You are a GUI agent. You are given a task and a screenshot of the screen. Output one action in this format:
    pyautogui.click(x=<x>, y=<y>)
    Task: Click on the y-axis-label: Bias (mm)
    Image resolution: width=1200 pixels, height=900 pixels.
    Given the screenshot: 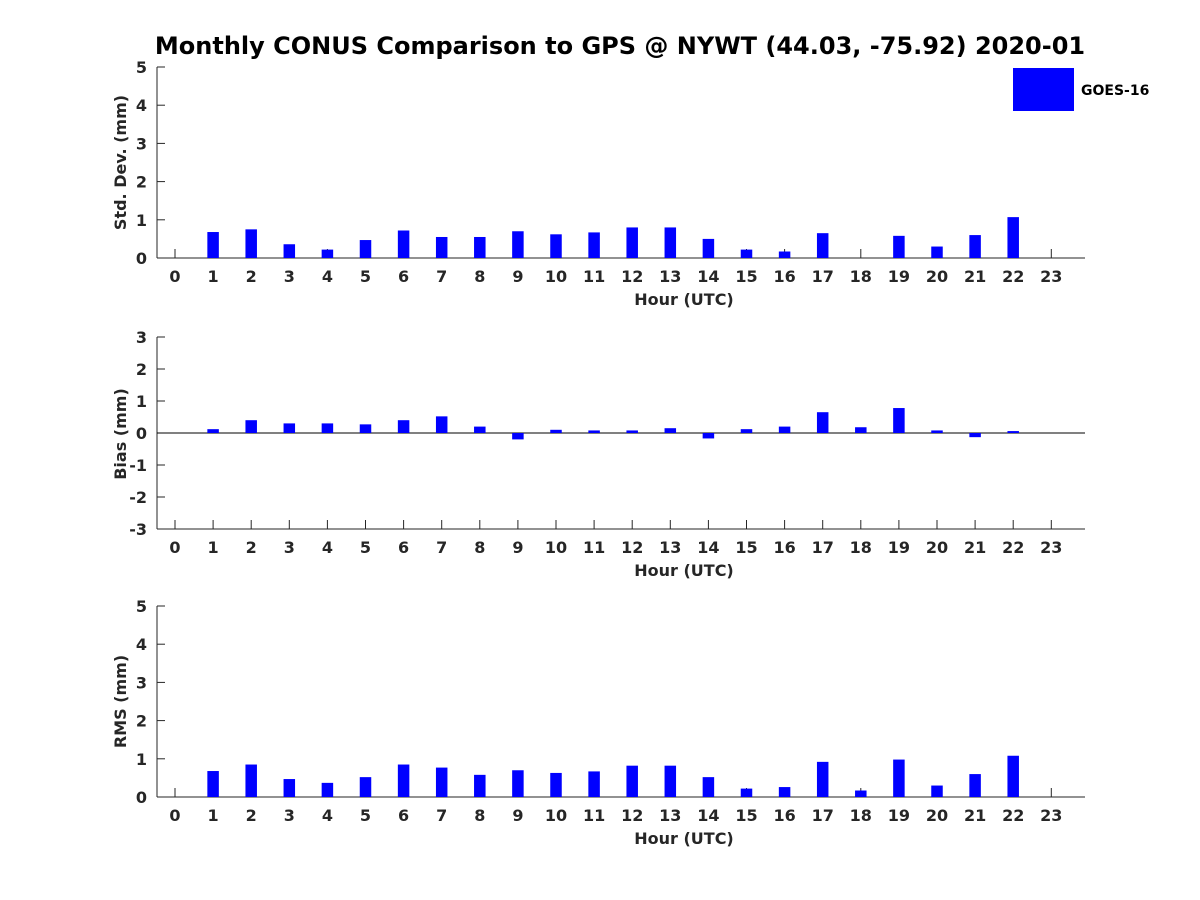 What is the action you would take?
    pyautogui.click(x=120, y=434)
    